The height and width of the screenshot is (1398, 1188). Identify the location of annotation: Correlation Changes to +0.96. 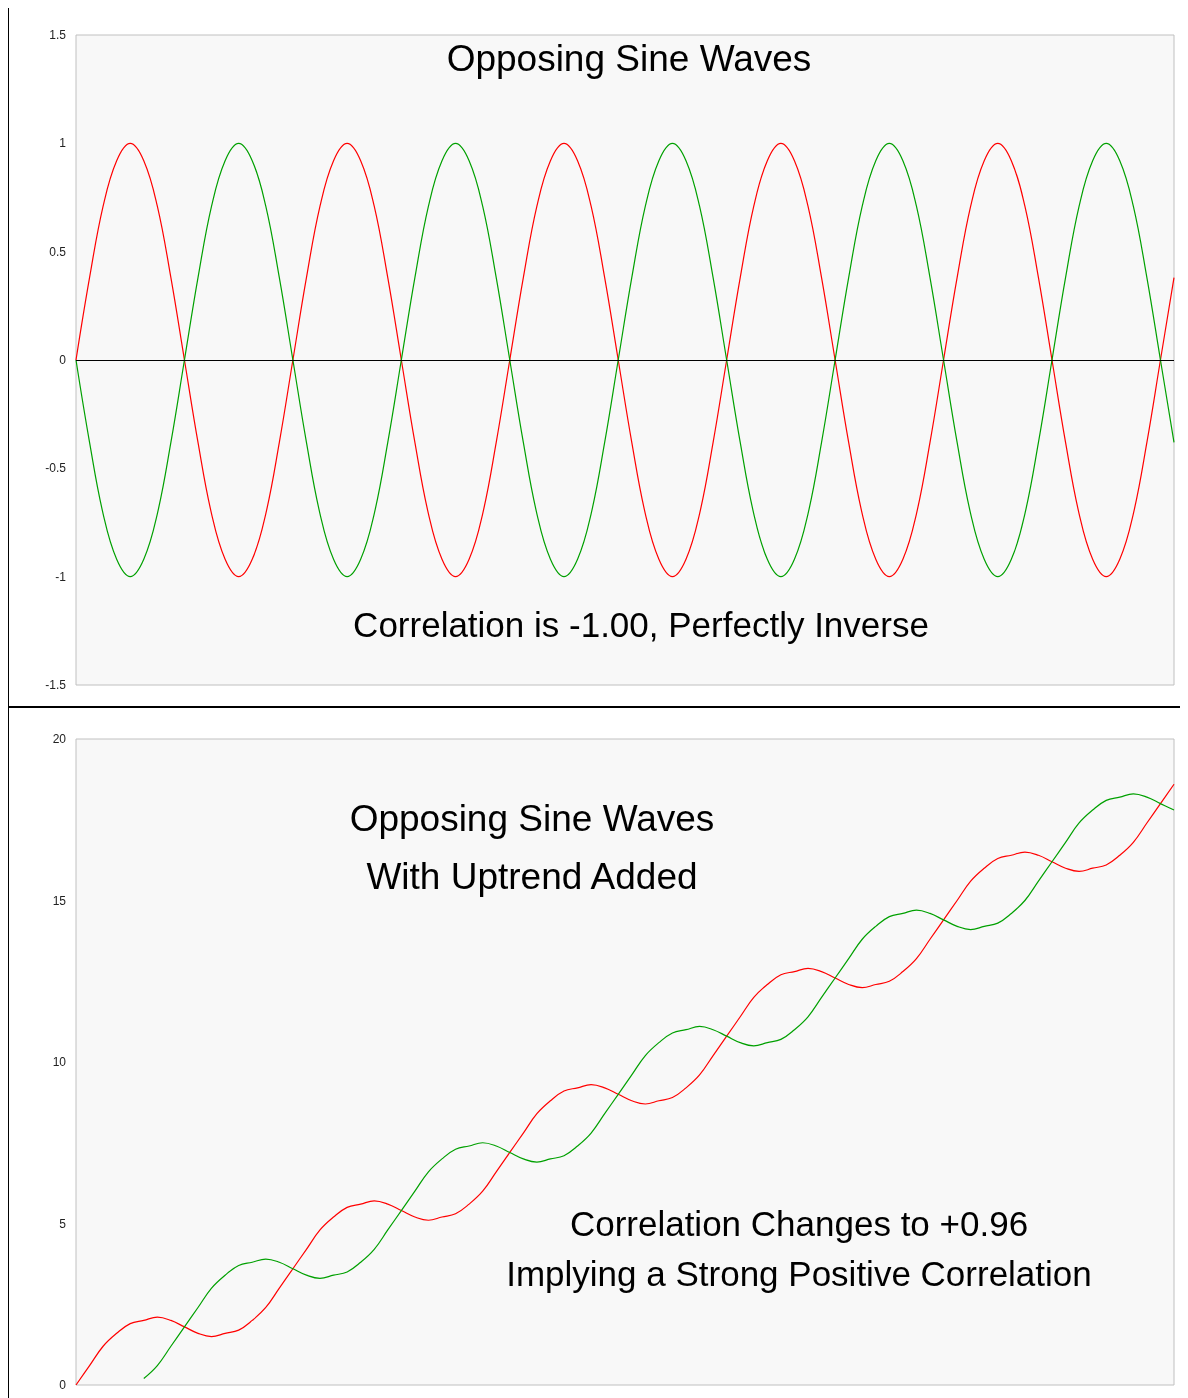
(799, 1223).